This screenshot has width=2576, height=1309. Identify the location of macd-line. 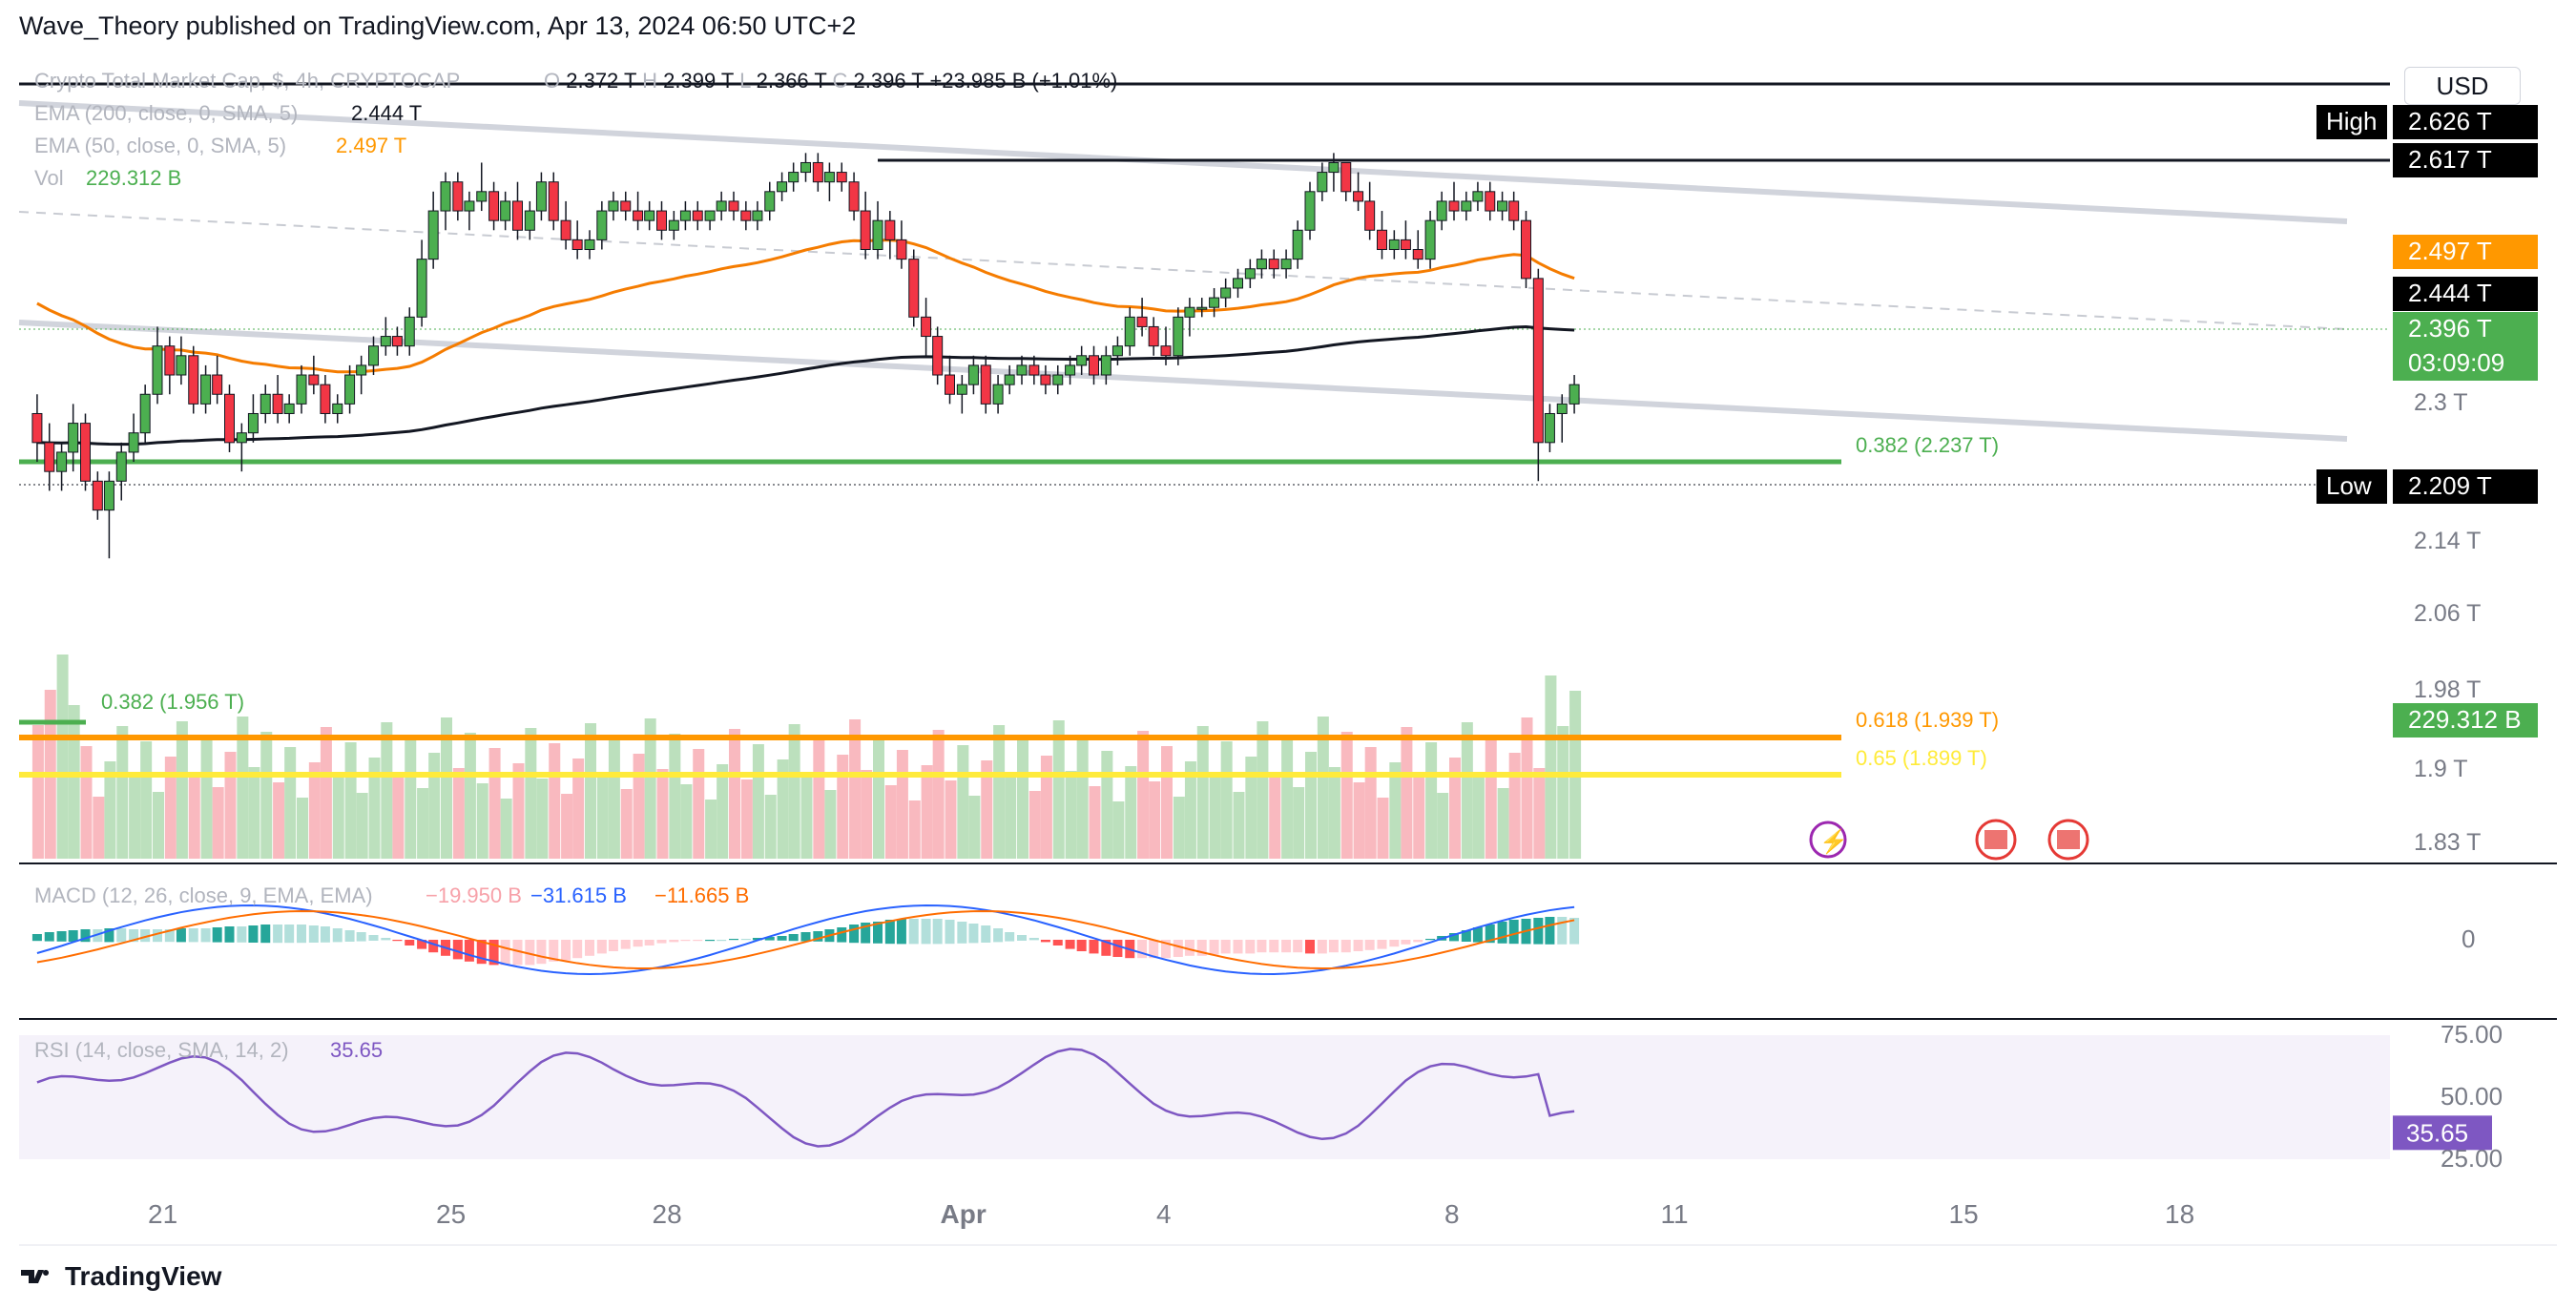
(805, 940).